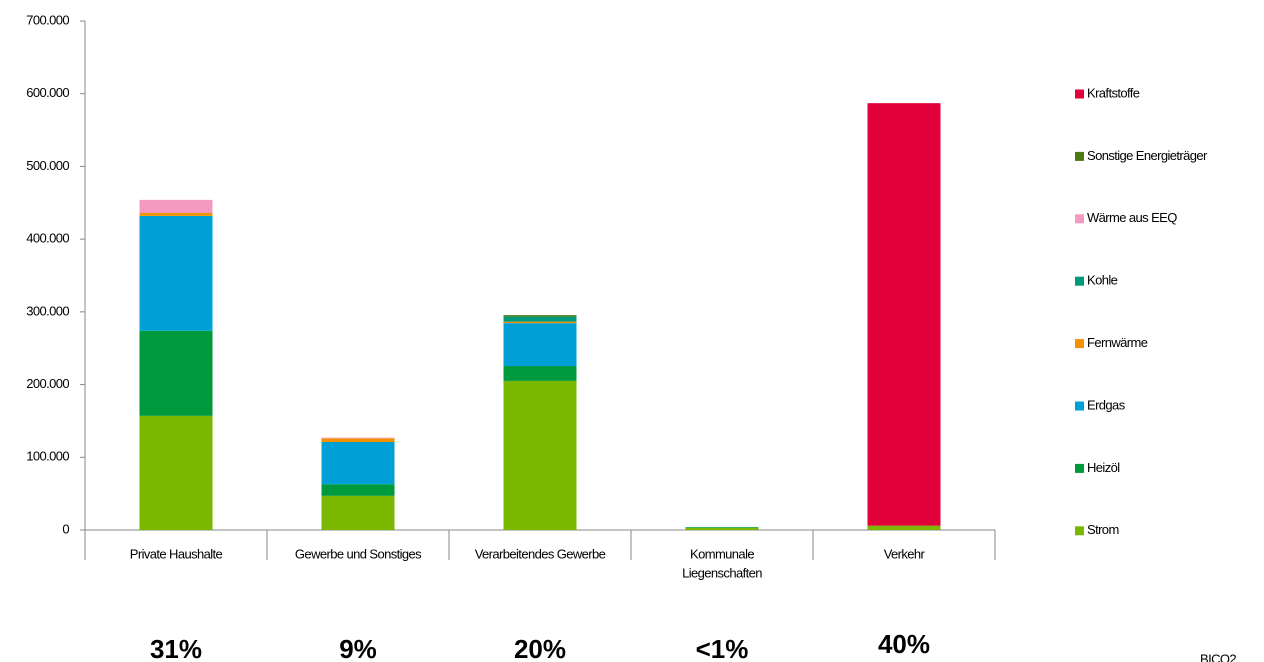  Describe the element at coordinates (47, 238) in the screenshot. I see `y-tick-label: 400.000` at that location.